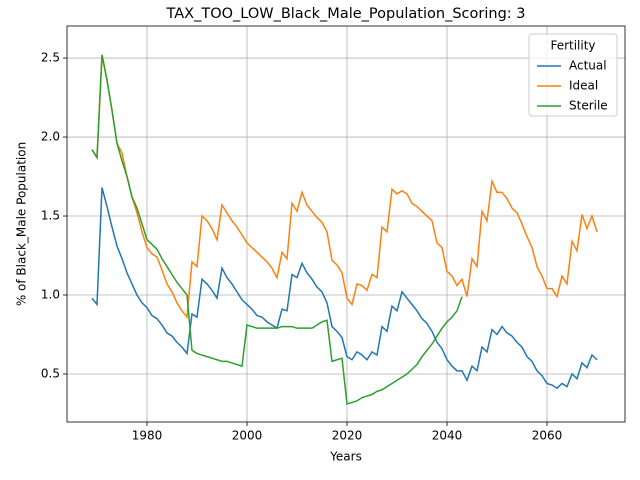  I want to click on y-axis-label: % of Black_Male Population, so click(22, 224).